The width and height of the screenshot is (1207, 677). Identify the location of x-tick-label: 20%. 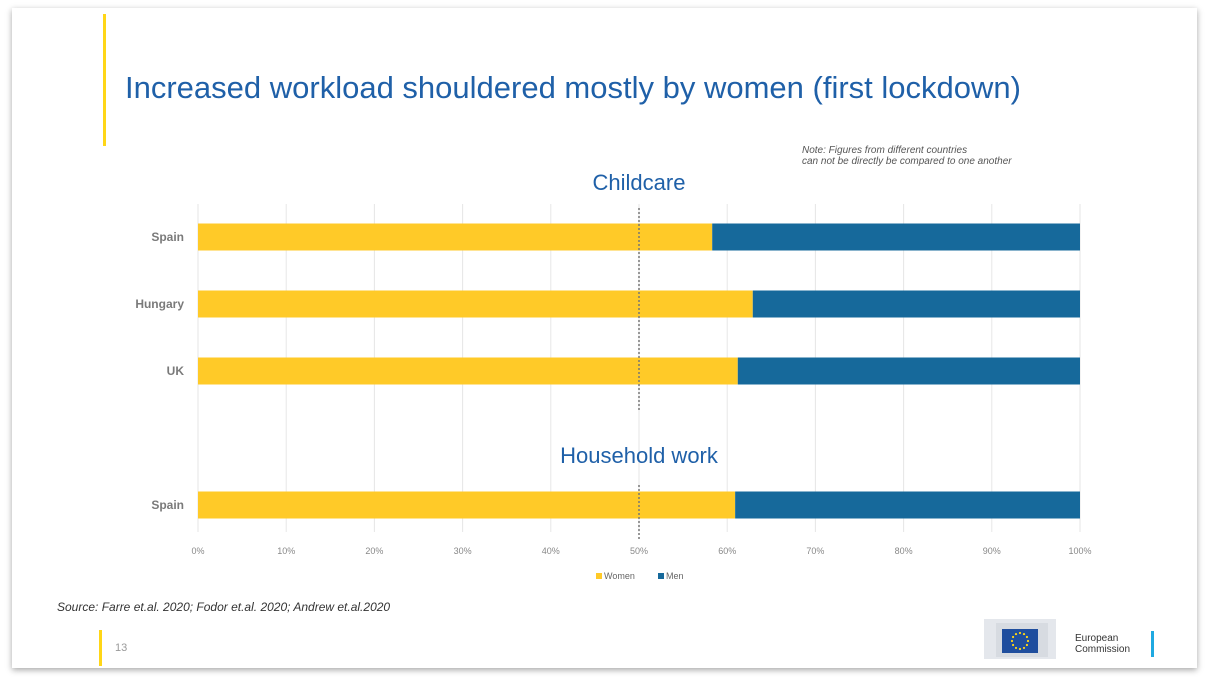
(374, 551).